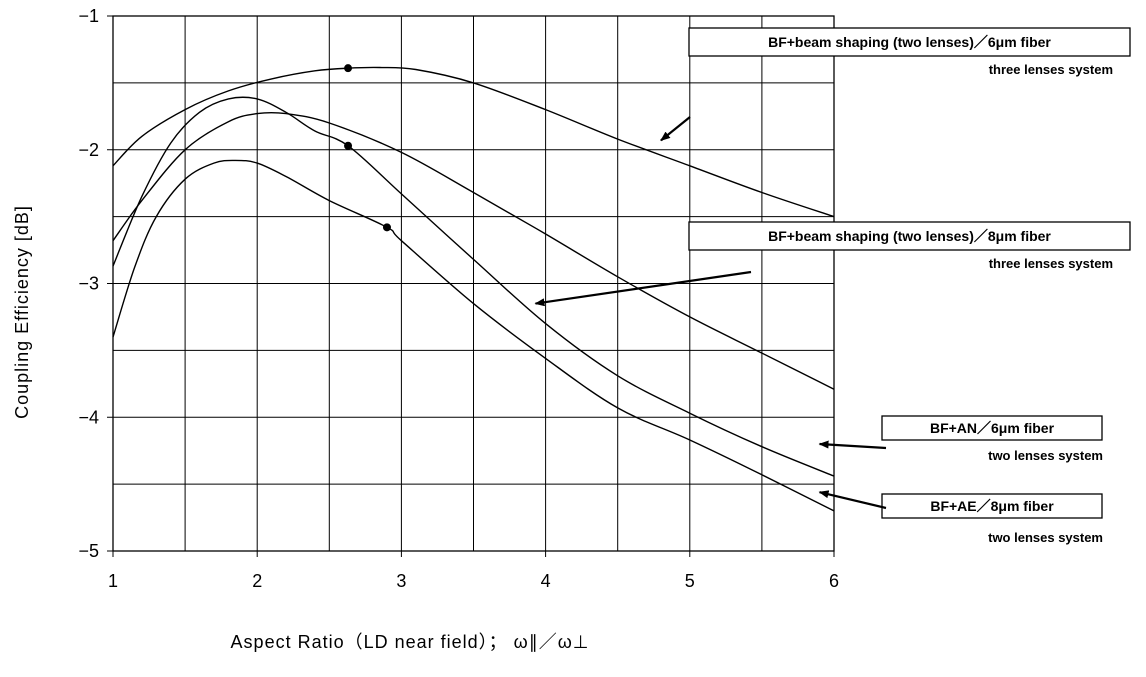 The image size is (1146, 677). I want to click on x-tick-label: 3, so click(401, 581).